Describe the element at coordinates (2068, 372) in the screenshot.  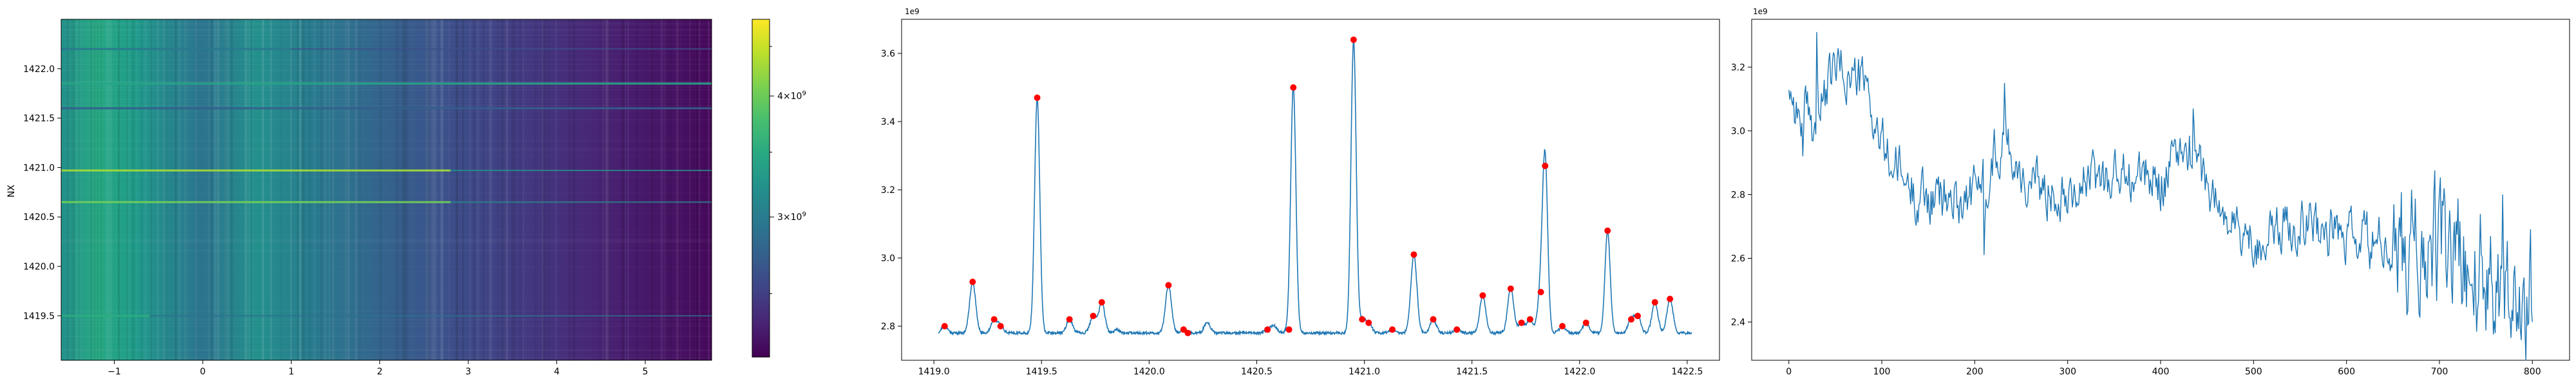
I see `series-x-tick-label: 300` at that location.